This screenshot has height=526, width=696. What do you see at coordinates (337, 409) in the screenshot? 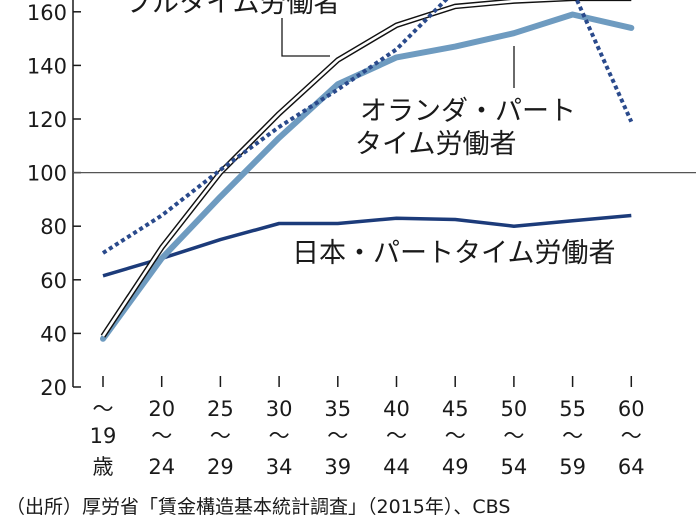
I see `x-tick-label-top: 35` at bounding box center [337, 409].